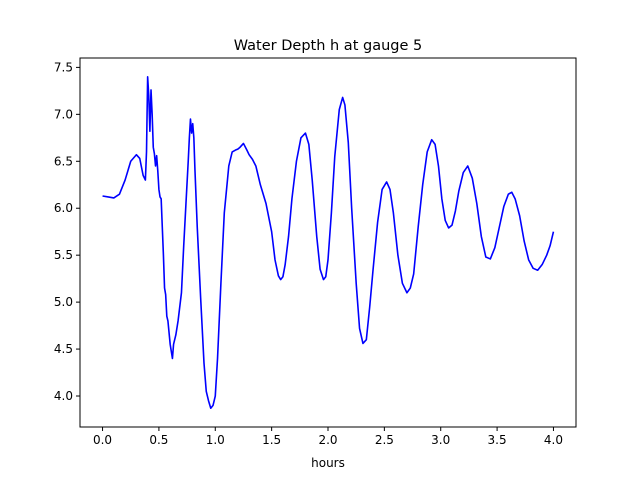  Describe the element at coordinates (327, 440) in the screenshot. I see `x-tick-label: 2.0` at that location.